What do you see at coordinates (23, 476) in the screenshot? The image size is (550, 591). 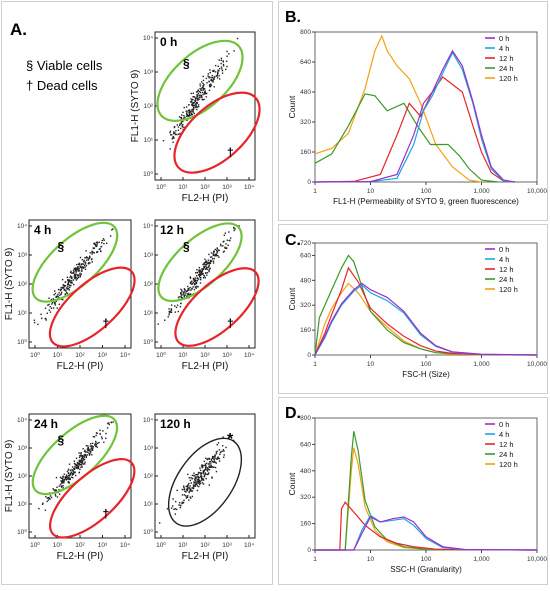 I see `y-tick-label: 10²` at bounding box center [23, 476].